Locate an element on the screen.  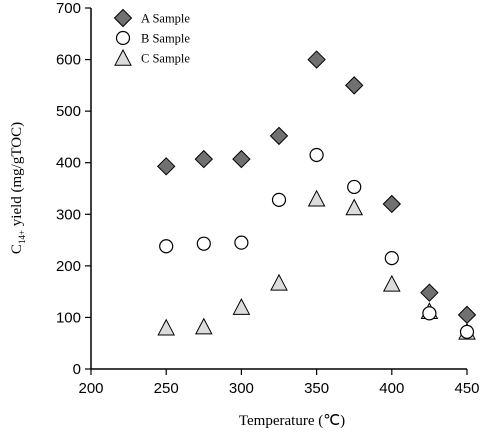
x-tick-label: 350 is located at coordinates (316, 388).